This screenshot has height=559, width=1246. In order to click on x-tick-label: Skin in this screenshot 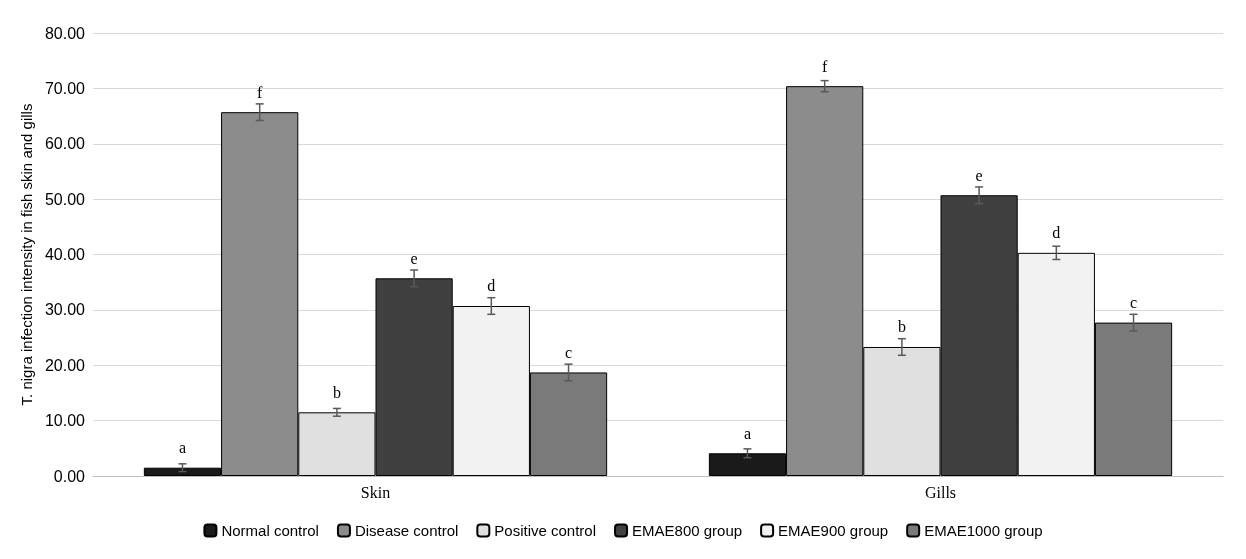, I will do `click(375, 492)`.